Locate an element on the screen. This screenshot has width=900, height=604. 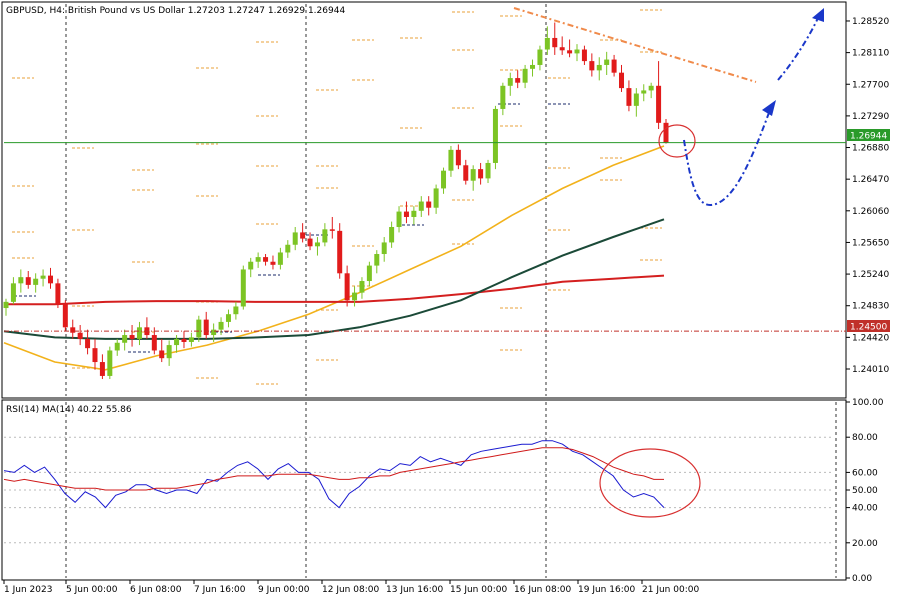
support-price-badge is located at coordinates (868, 326).